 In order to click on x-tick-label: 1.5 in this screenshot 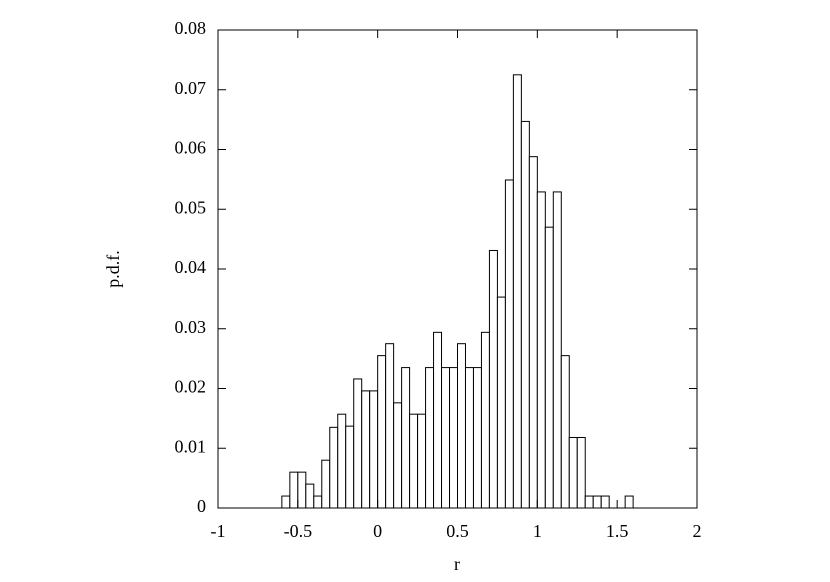, I will do `click(617, 531)`.